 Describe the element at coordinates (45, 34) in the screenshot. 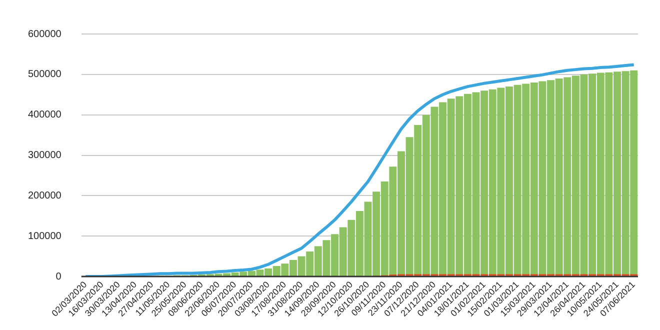

I see `y-tick-label: 600000` at that location.